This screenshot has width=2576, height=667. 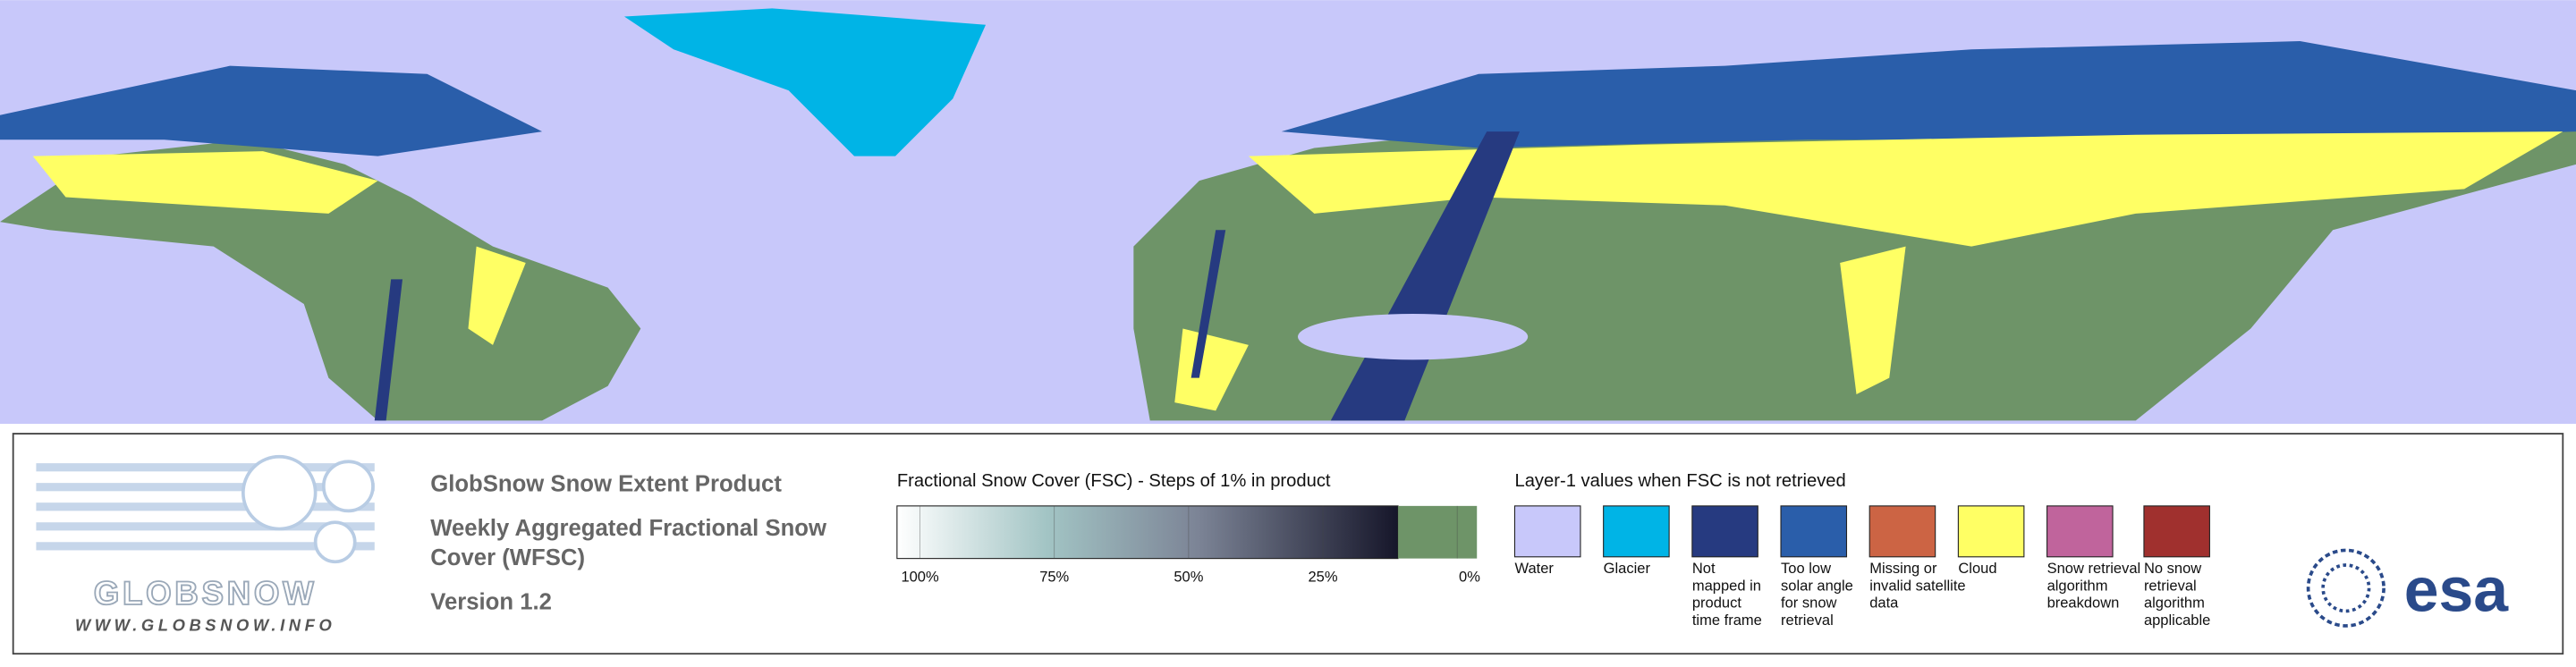 I want to click on greenland, so click(x=805, y=82).